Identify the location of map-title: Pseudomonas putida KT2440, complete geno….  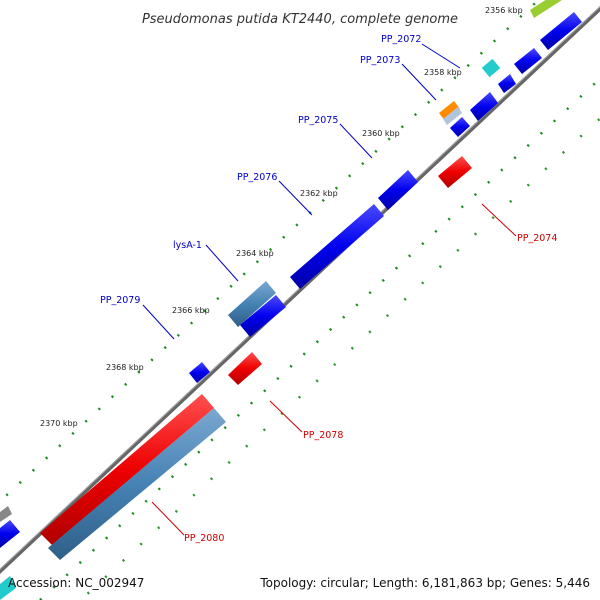
(300, 19).